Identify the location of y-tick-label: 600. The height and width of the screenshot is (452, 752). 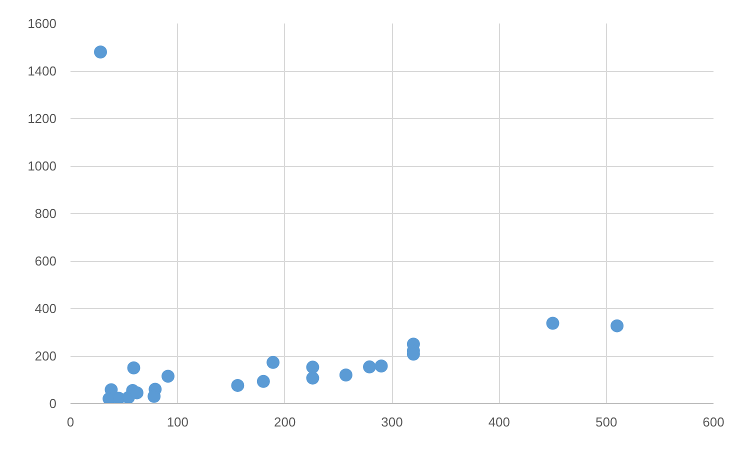
(45, 261).